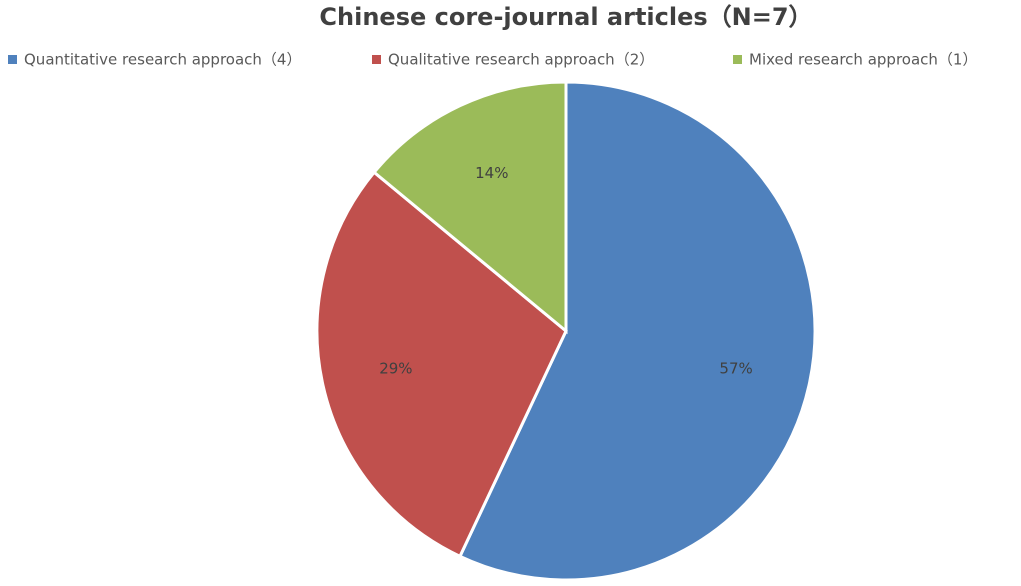  Describe the element at coordinates (735, 369) in the screenshot. I see `data-label: 57%` at that location.